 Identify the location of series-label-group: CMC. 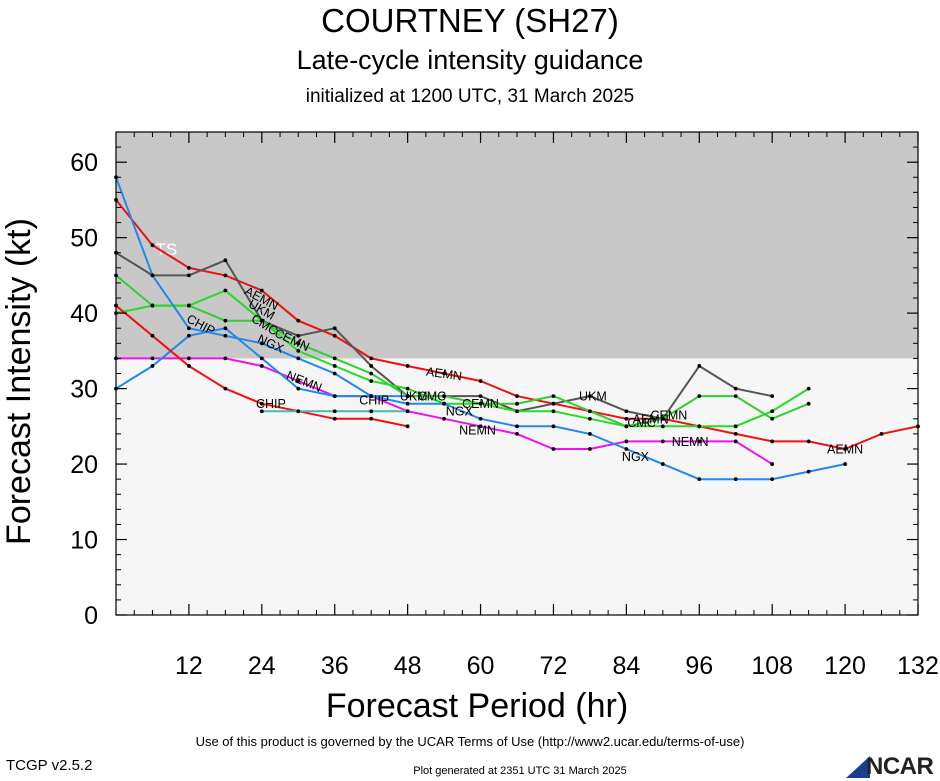
(641, 423).